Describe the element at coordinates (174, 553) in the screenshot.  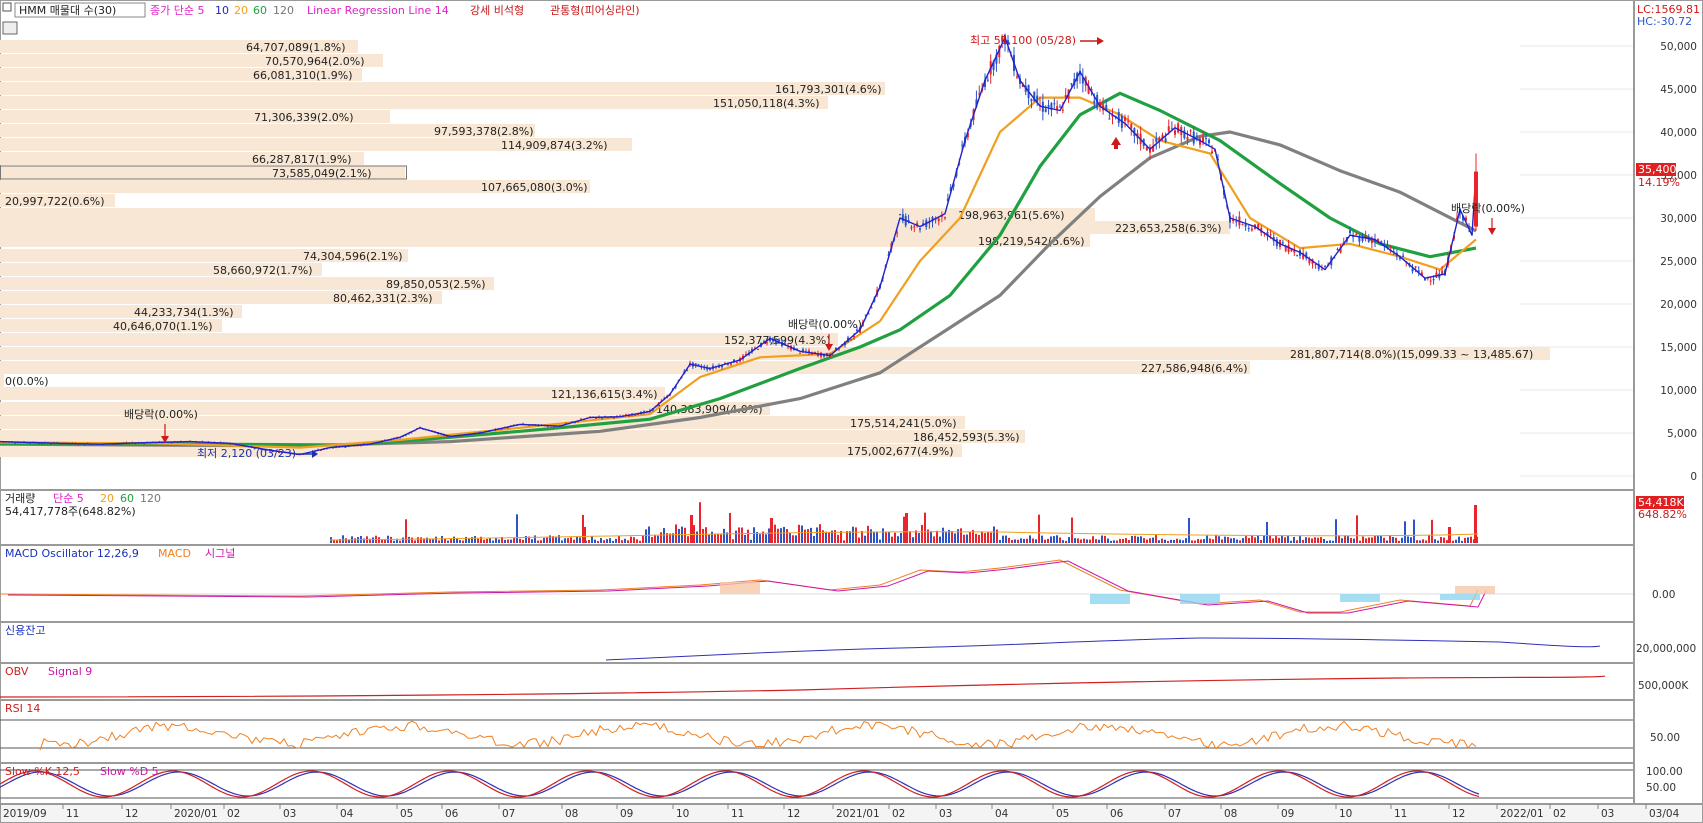
I see `macd-legend-macd: MACD` at that location.